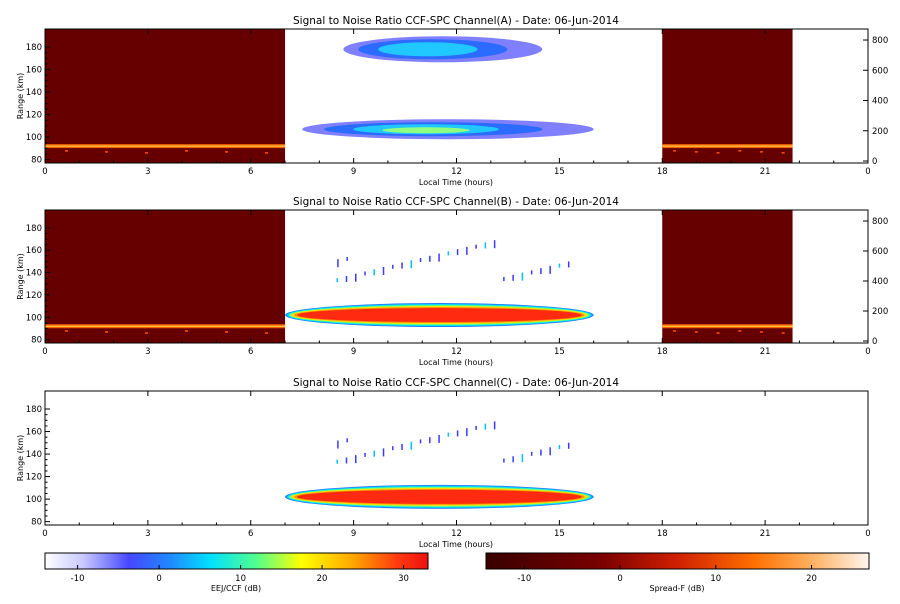 This screenshot has width=900, height=604. Describe the element at coordinates (676, 588) in the screenshot. I see `colorbar-spread-f-label: Spread-F (dB)` at that location.